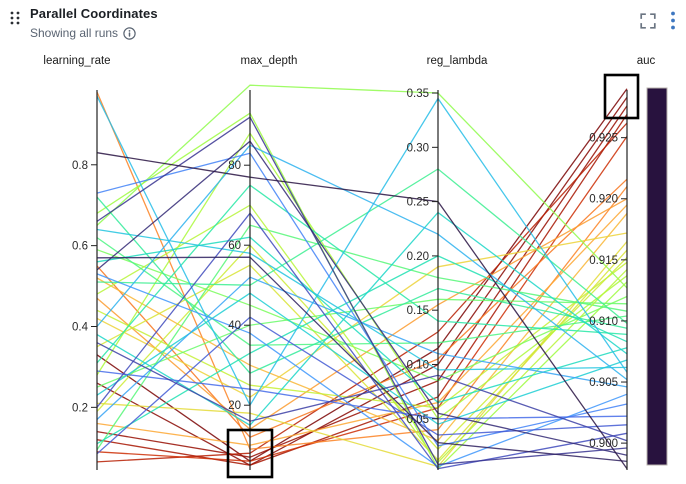  What do you see at coordinates (603, 261) in the screenshot?
I see `tick-label: 0.915` at bounding box center [603, 261].